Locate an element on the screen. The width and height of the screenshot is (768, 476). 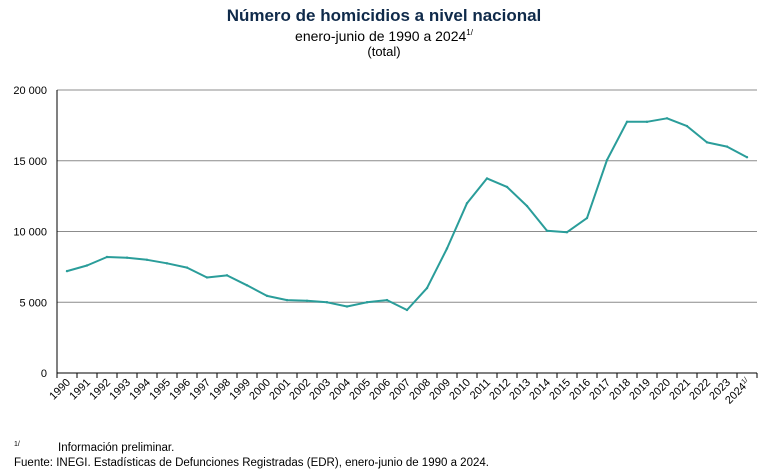
subtitle-footnote-mark: 1/ is located at coordinates (469, 32).